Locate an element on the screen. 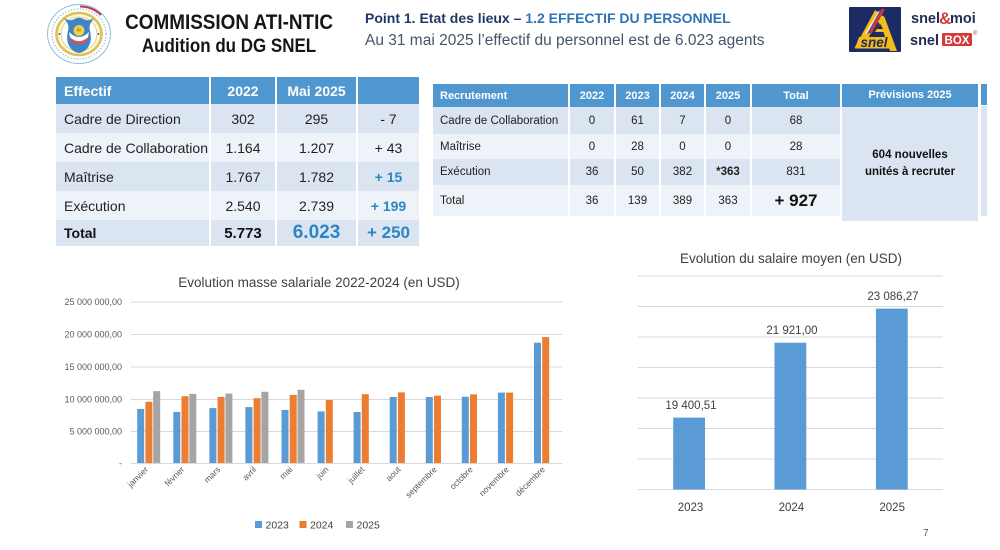  svg-text: BOX is located at coordinates (957, 41).